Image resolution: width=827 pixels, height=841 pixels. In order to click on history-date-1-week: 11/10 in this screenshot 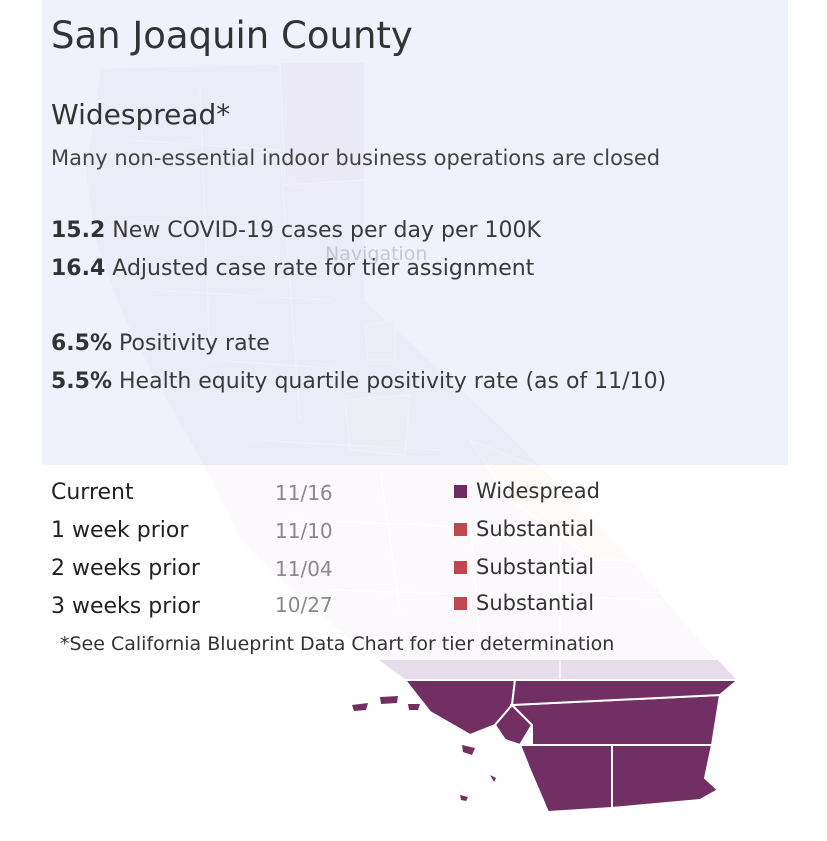, I will do `click(304, 531)`.